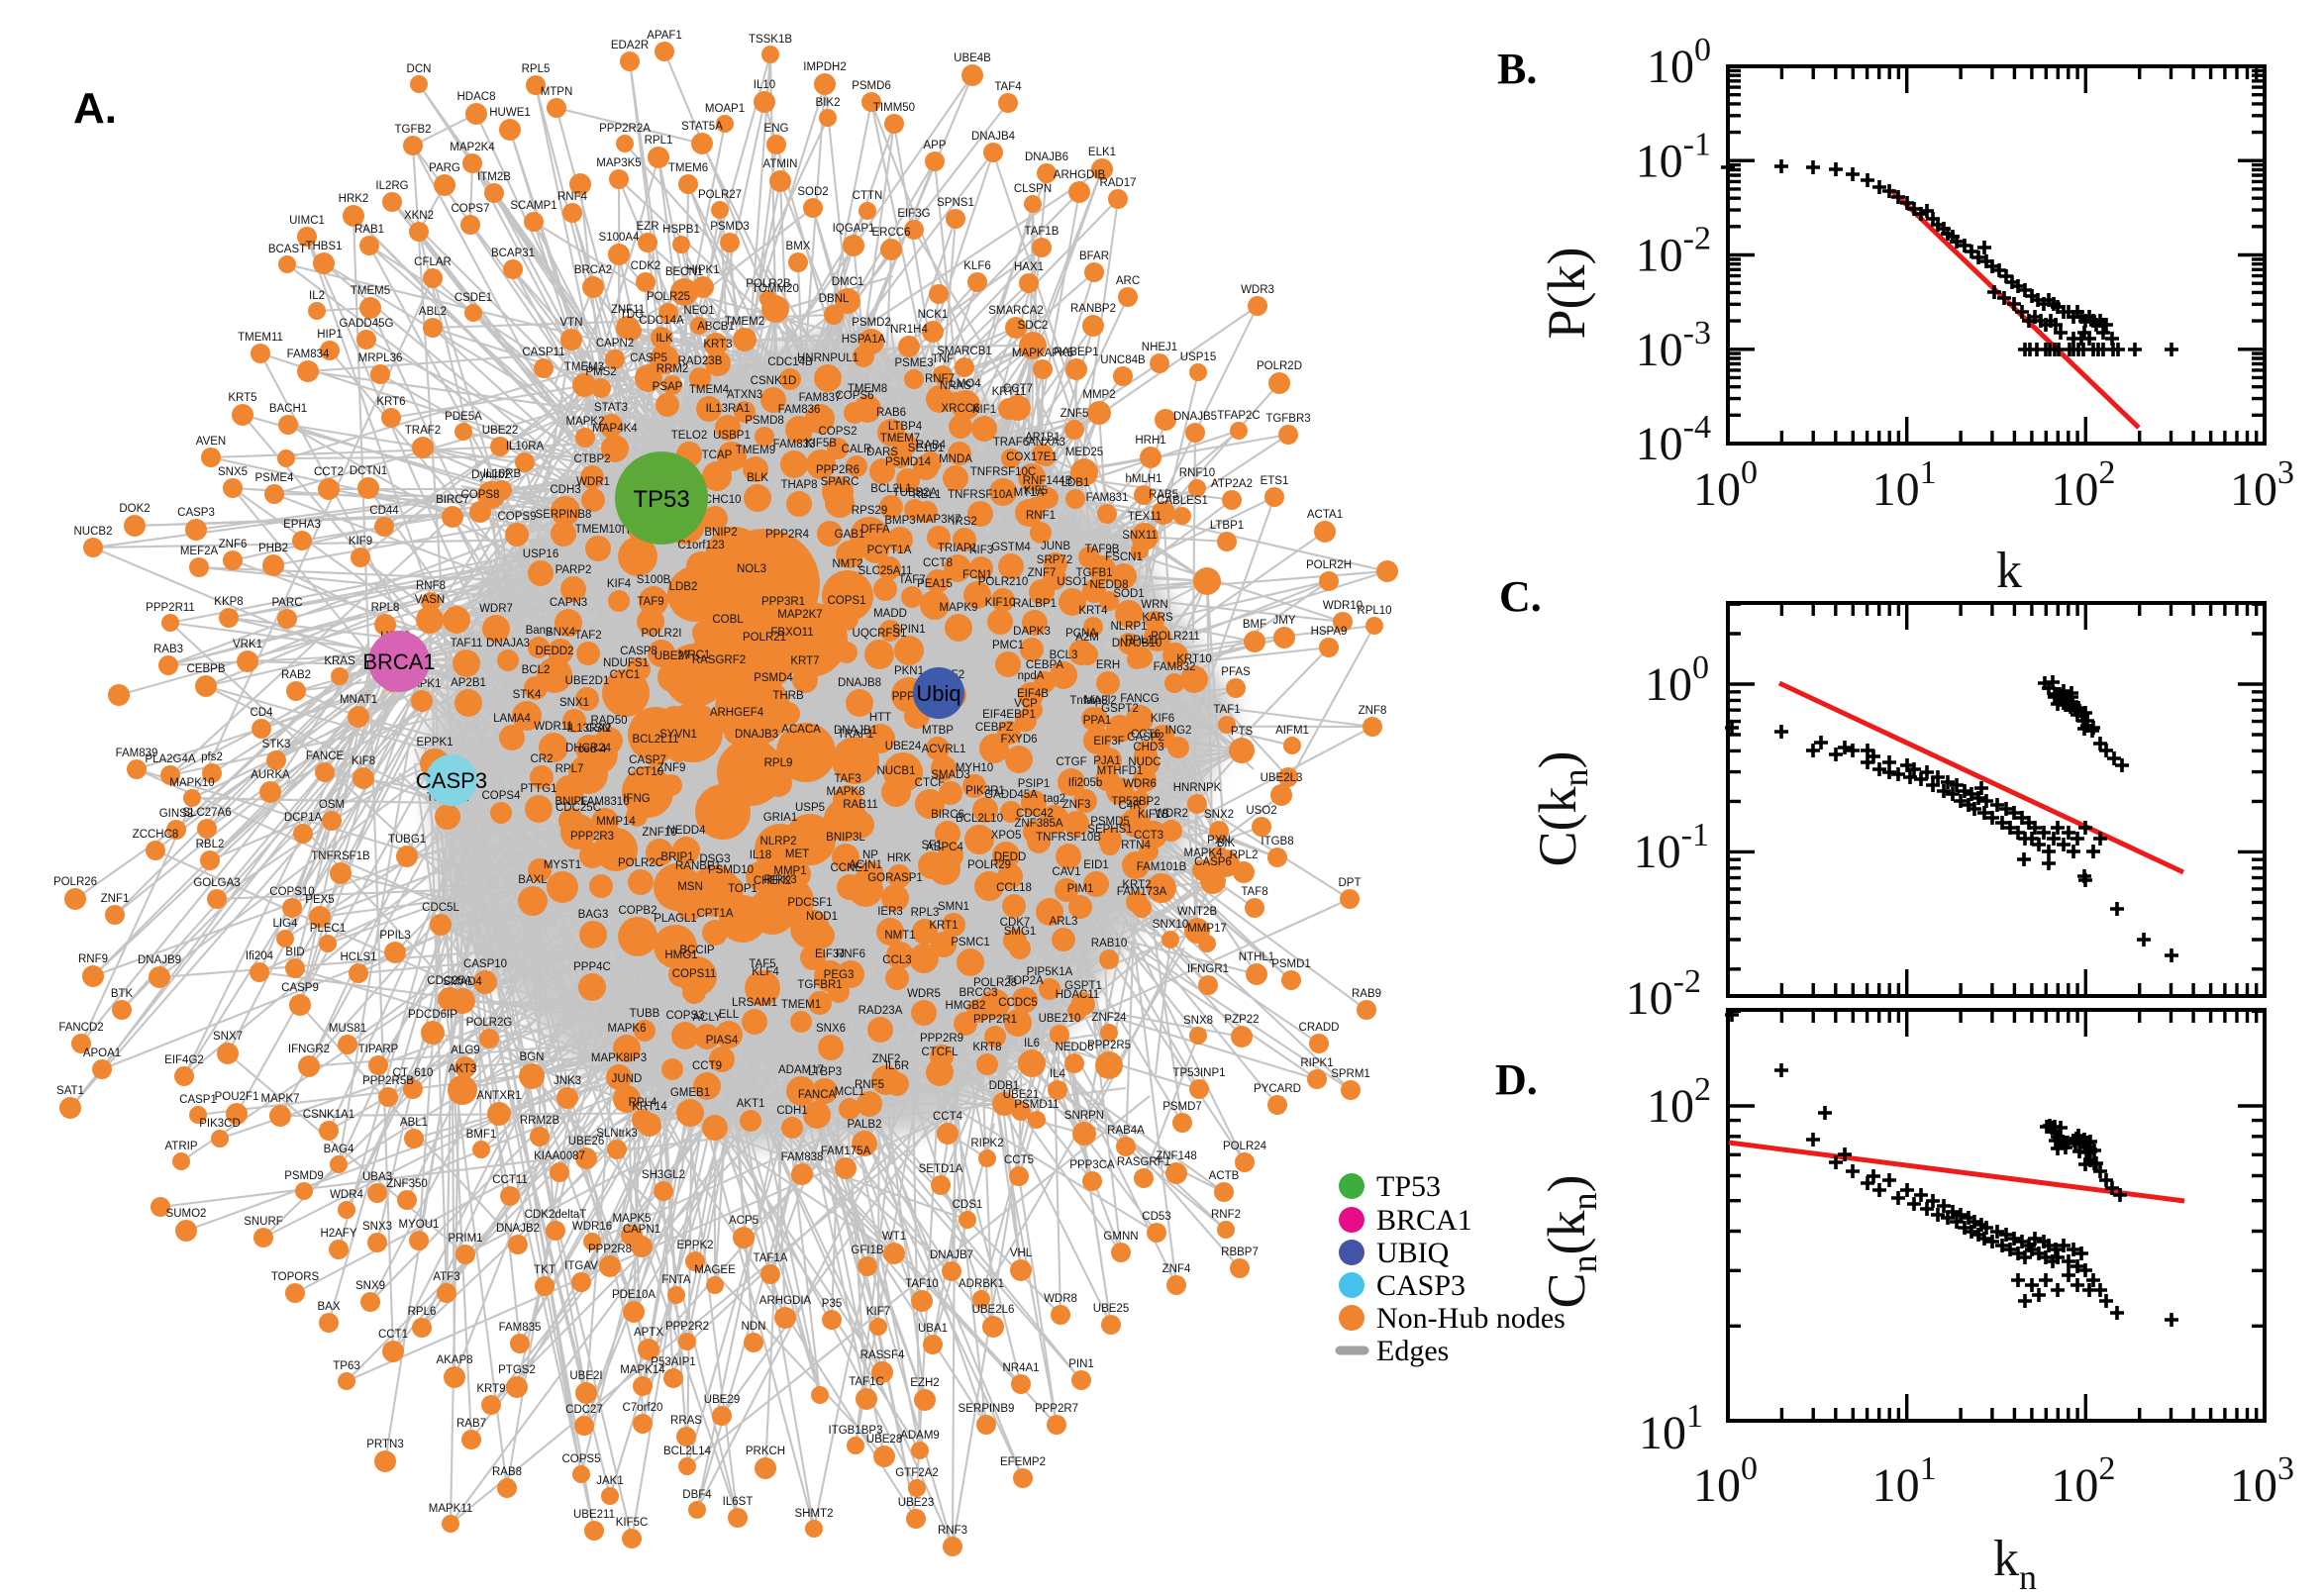  I want to click on svg-text: CCT6, so click(1146, 735).